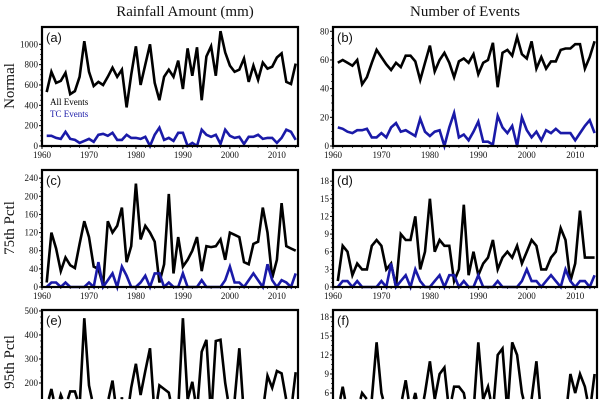 Image resolution: width=600 pixels, height=400 pixels. Describe the element at coordinates (327, 269) in the screenshot. I see `y-tick-label: 3` at that location.